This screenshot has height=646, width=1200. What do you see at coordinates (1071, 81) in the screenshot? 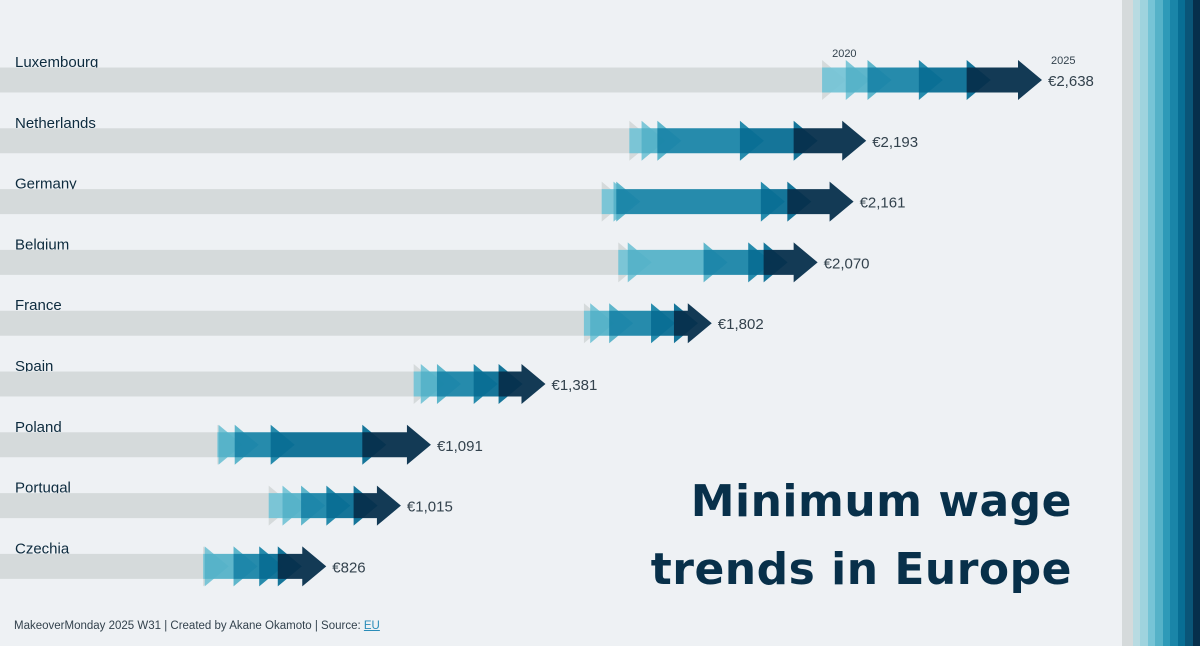
I see `value-label: €2,638` at bounding box center [1071, 81].